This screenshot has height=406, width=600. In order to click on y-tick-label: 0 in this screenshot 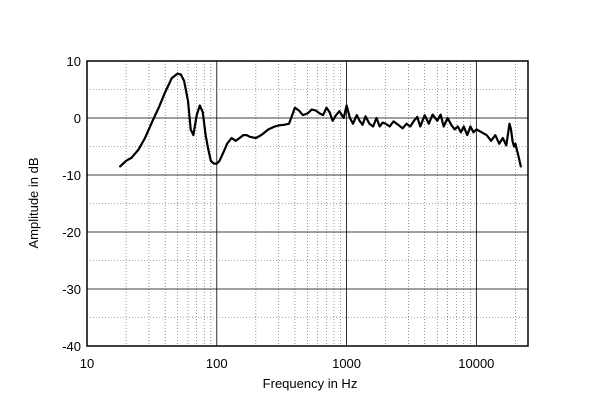, I will do `click(77, 118)`.